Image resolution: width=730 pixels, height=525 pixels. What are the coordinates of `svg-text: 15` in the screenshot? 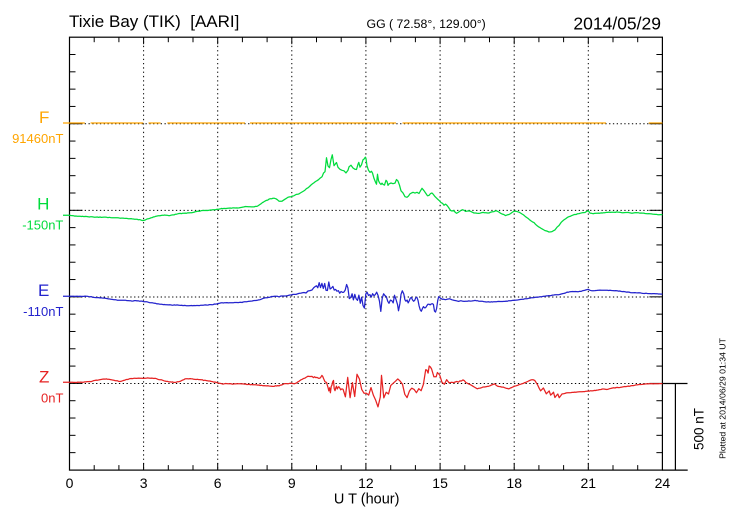 It's located at (440, 483).